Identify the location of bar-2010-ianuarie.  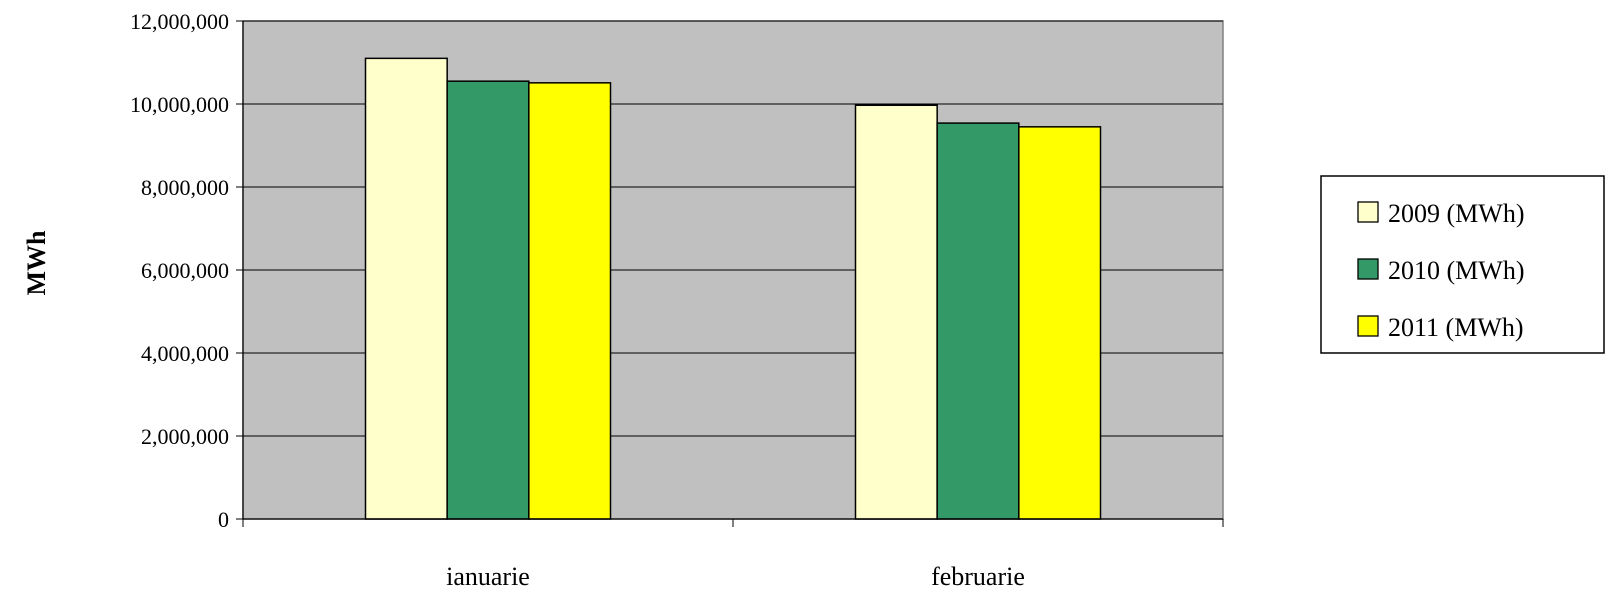
(488, 300).